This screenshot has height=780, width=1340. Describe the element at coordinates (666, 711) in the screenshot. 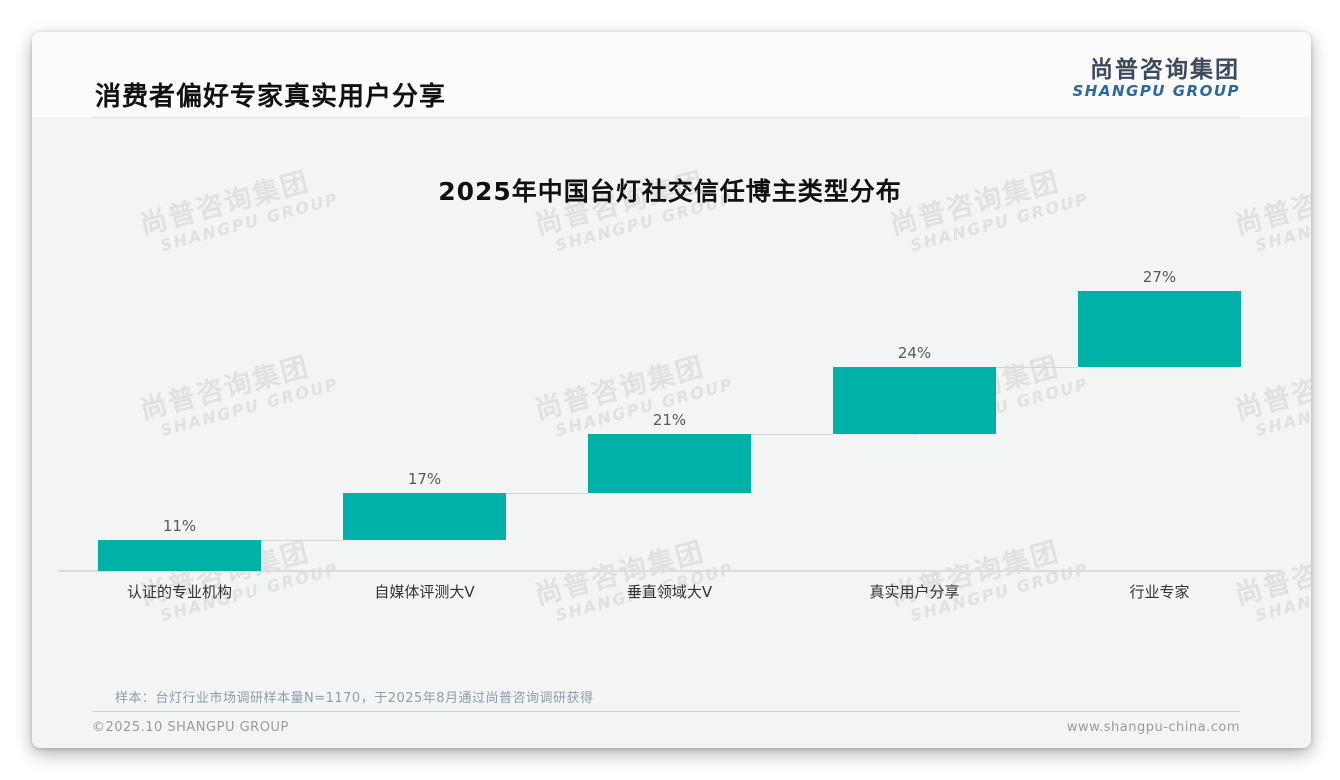

I see `footer-divider` at that location.